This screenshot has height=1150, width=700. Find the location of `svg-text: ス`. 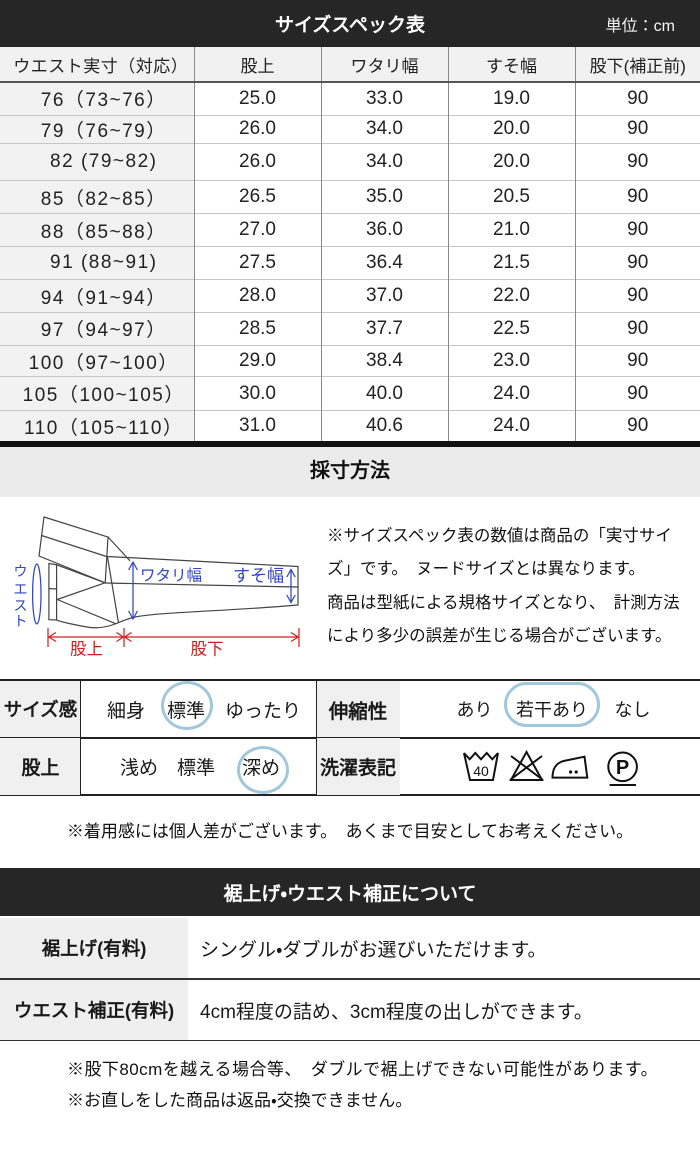

svg-text: ス is located at coordinates (21, 606).